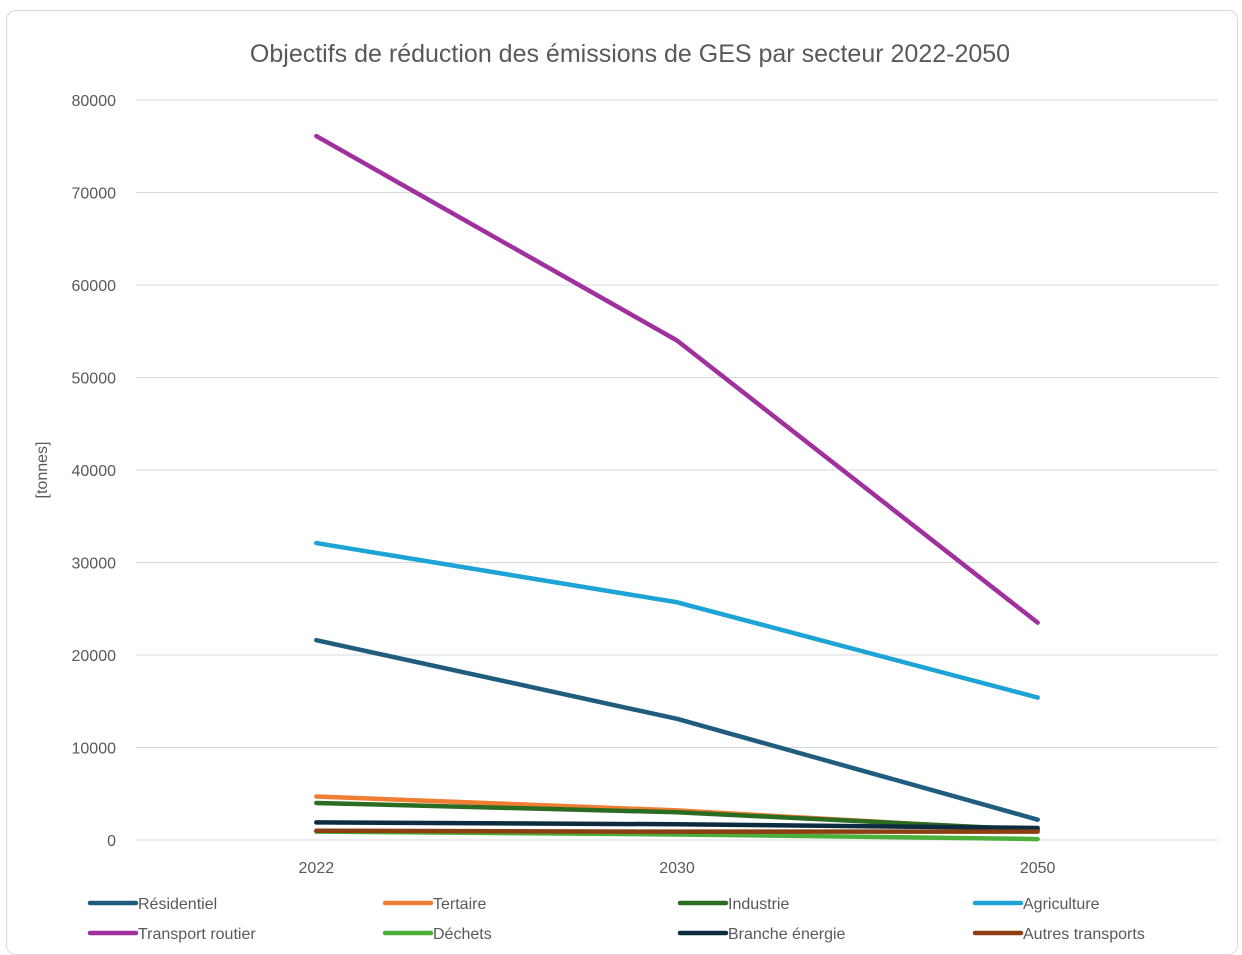 The width and height of the screenshot is (1242, 955). I want to click on legend-label: Résidentiel, so click(177, 904).